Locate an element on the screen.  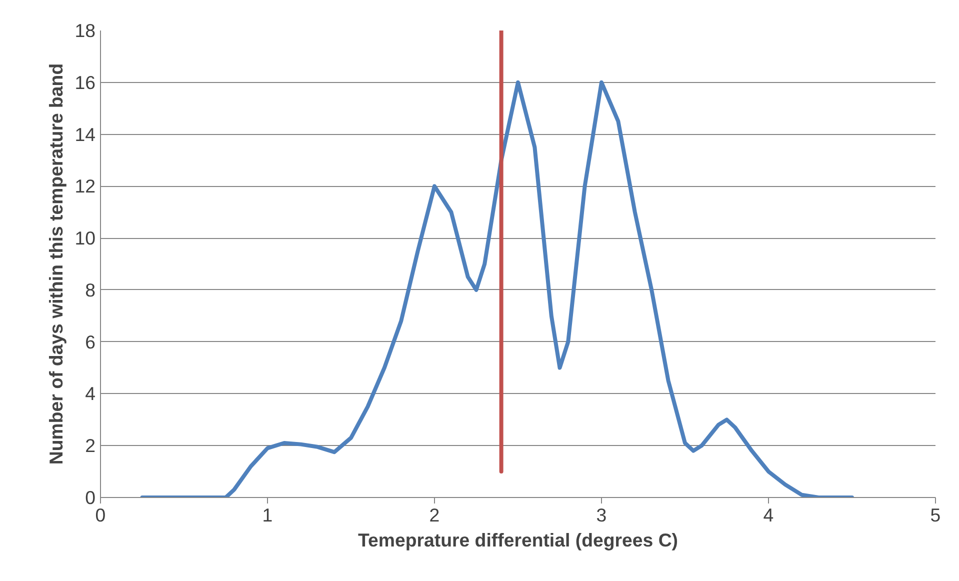
y-tick-label: 4 is located at coordinates (90, 393).